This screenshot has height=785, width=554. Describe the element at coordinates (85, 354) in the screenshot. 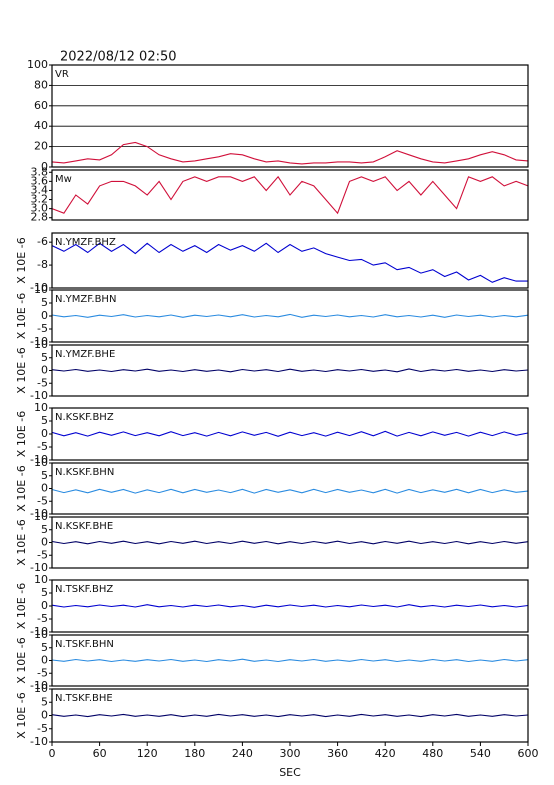

I see `panel-label: N.YMZF.BHE` at that location.